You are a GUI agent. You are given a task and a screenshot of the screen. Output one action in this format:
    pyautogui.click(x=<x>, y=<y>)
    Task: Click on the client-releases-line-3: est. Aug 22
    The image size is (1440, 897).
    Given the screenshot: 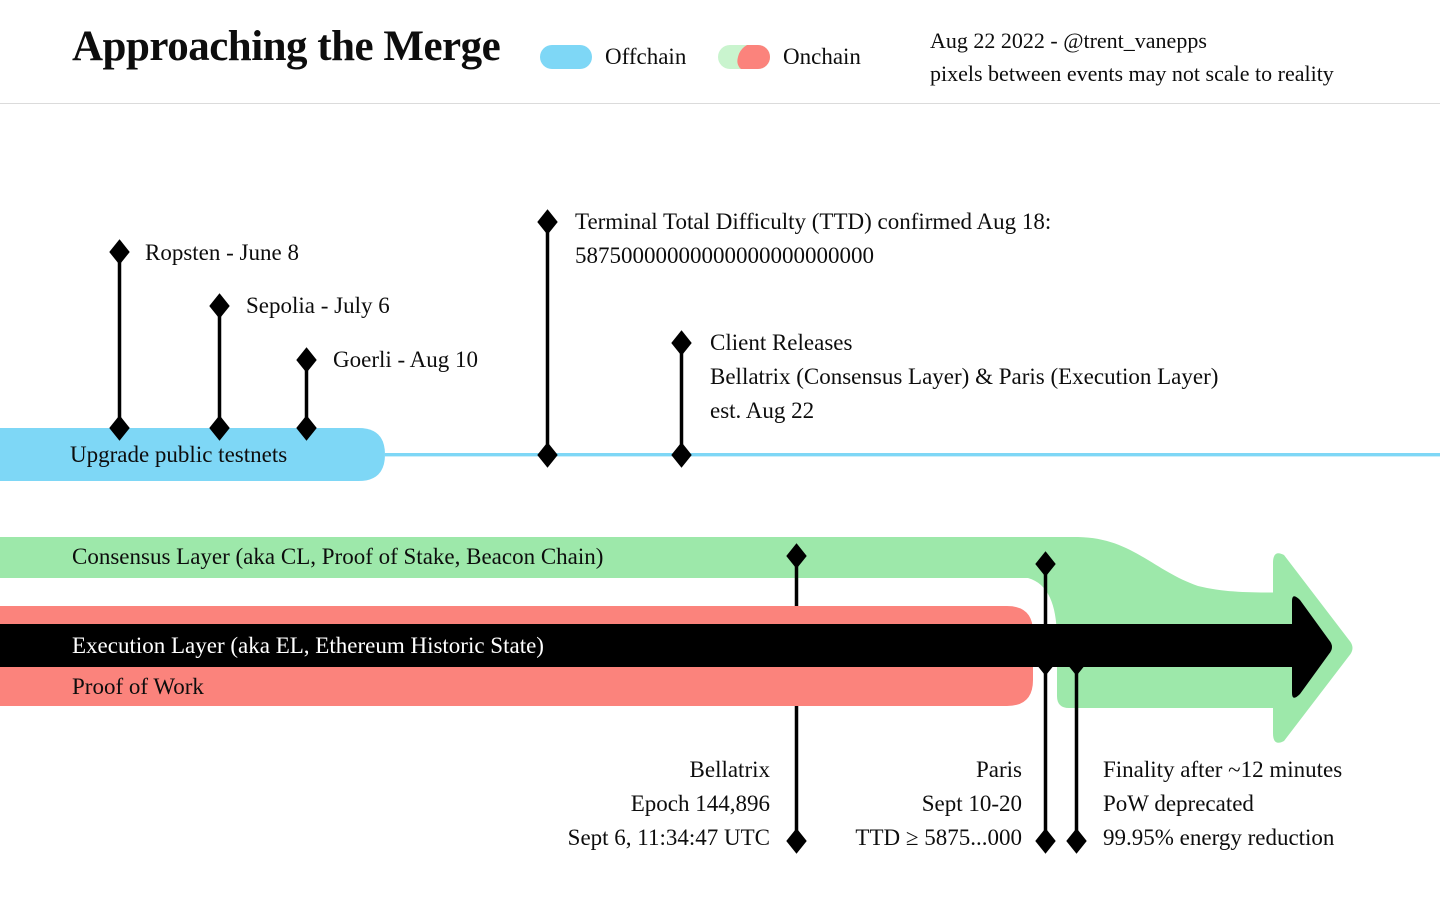 What is the action you would take?
    pyautogui.click(x=762, y=410)
    